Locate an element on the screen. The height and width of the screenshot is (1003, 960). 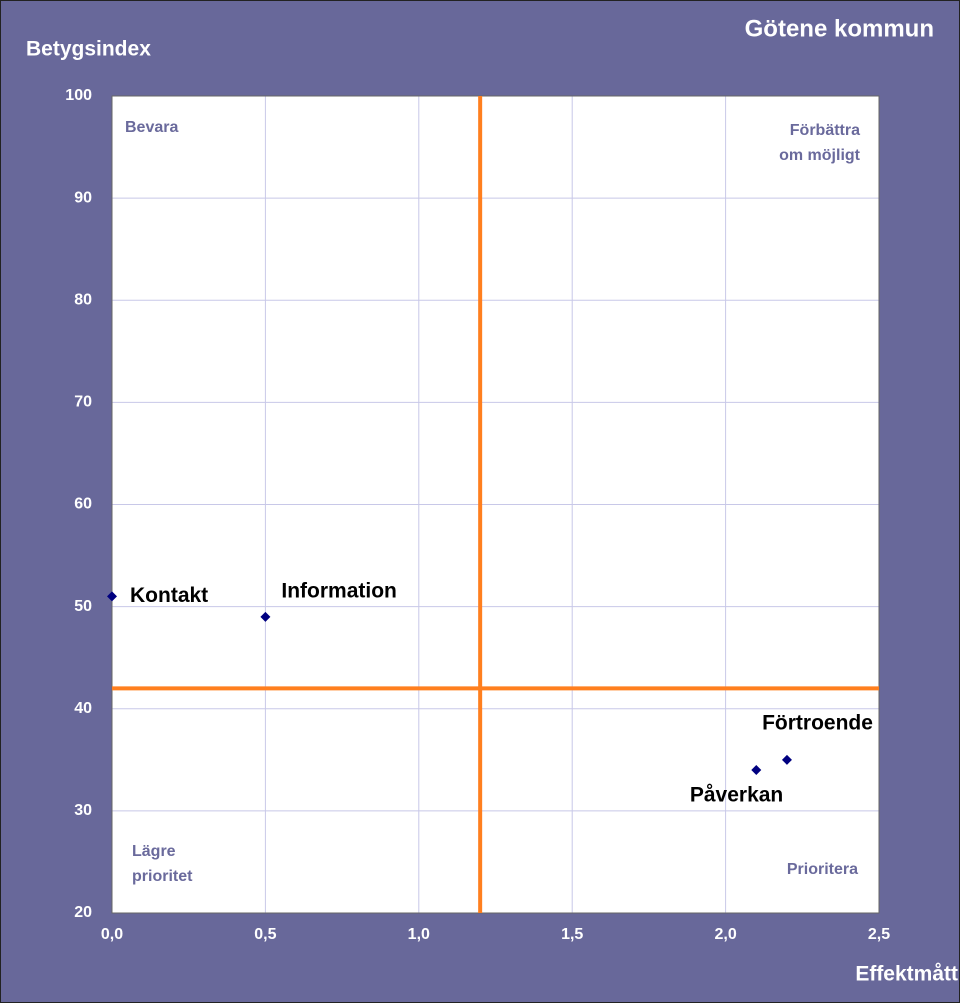
y-tick-label: 100 is located at coordinates (78, 95).